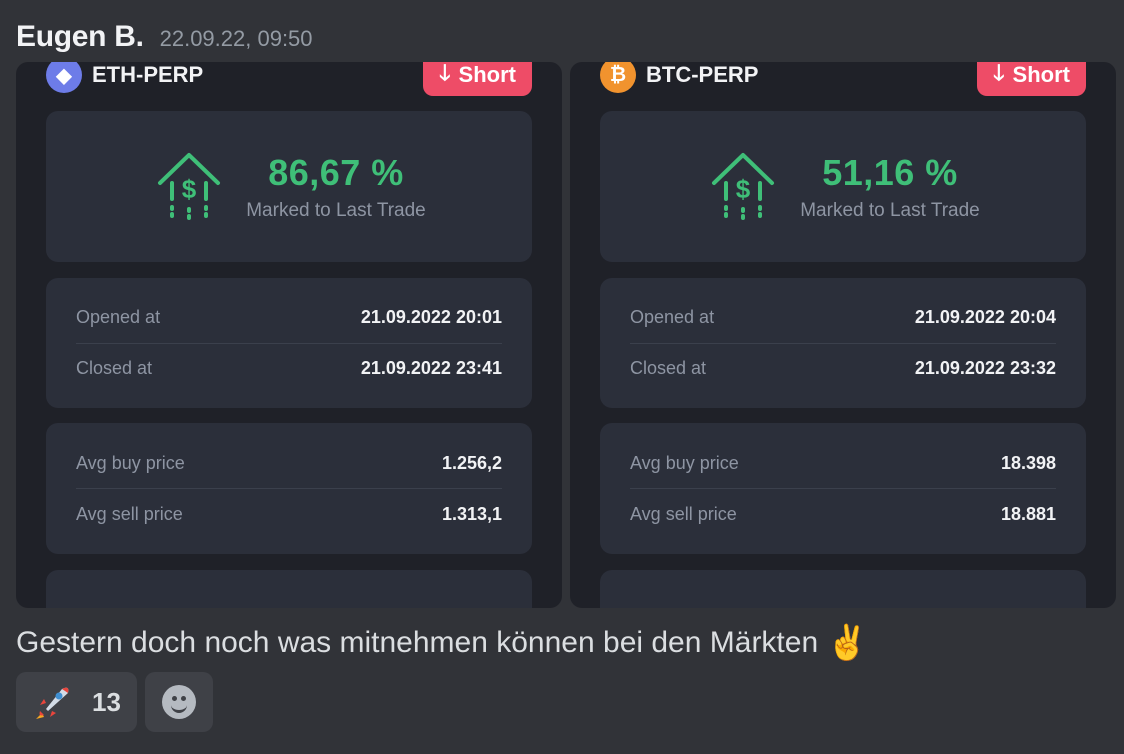 The height and width of the screenshot is (754, 1124). What do you see at coordinates (289, 462) in the screenshot?
I see `avg-buy-row: Avg buy price 1.256,2` at bounding box center [289, 462].